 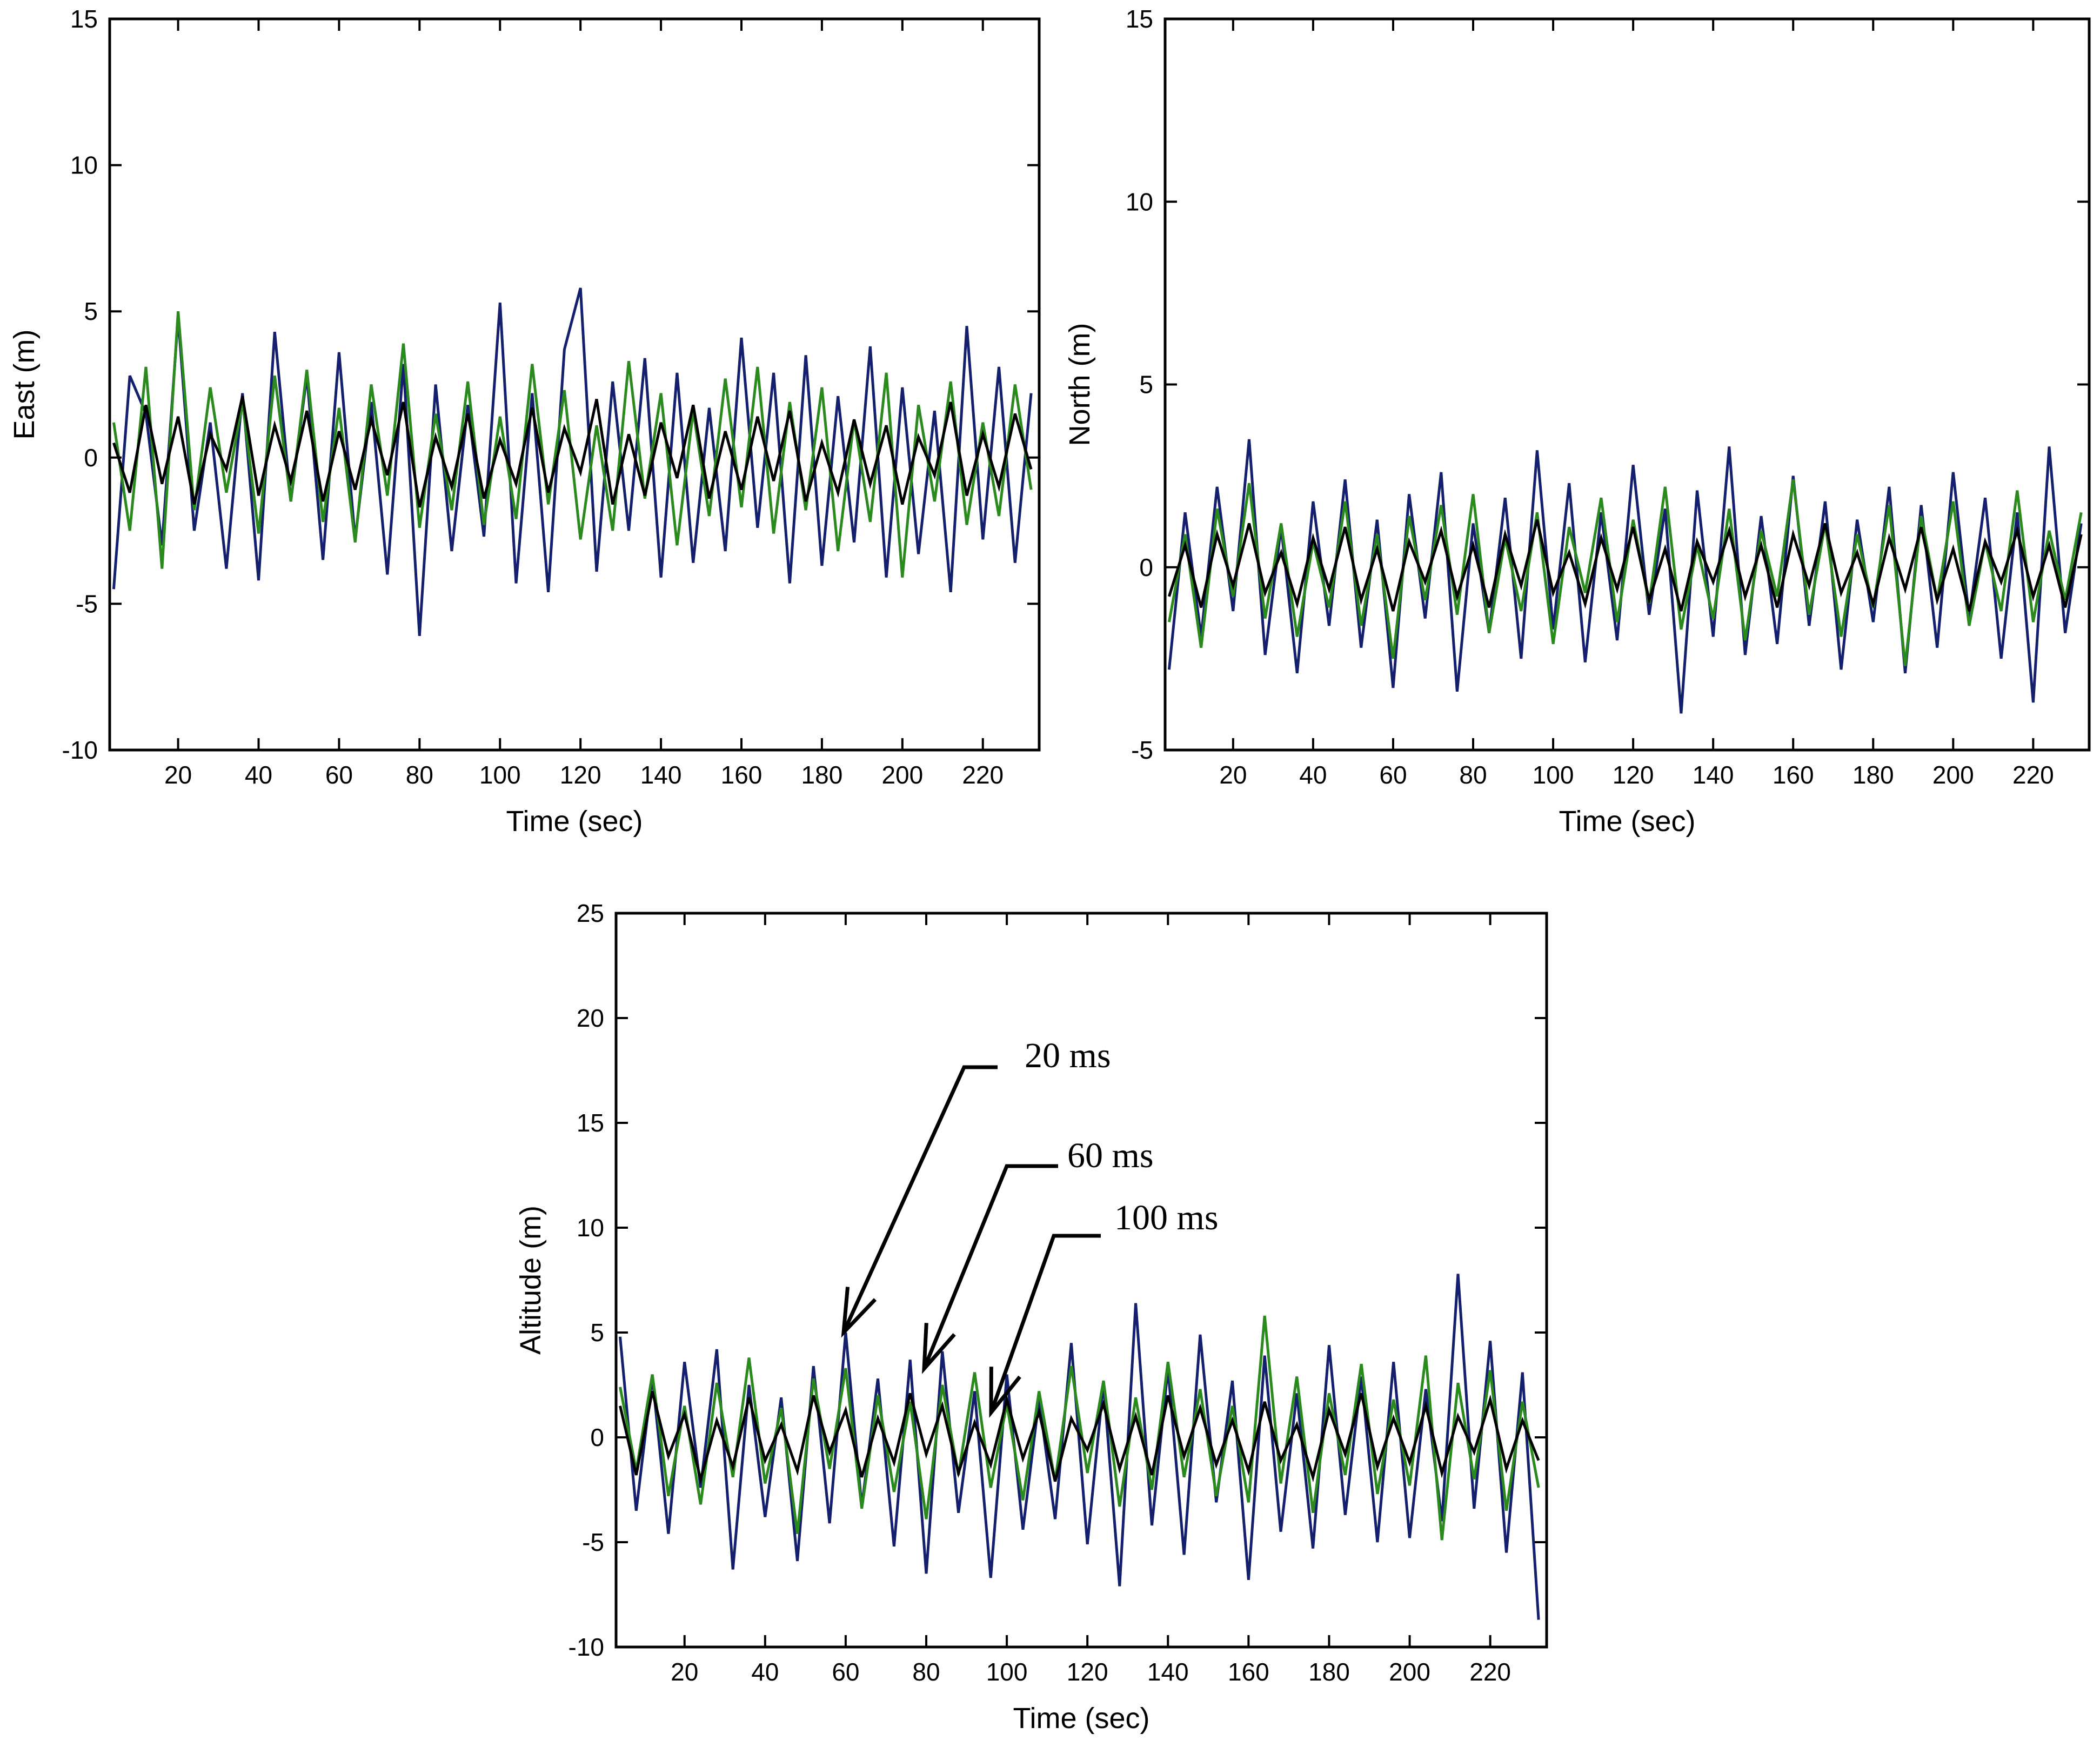 What do you see at coordinates (1166, 1217) in the screenshot?
I see `annotation-label: 100 ms` at bounding box center [1166, 1217].